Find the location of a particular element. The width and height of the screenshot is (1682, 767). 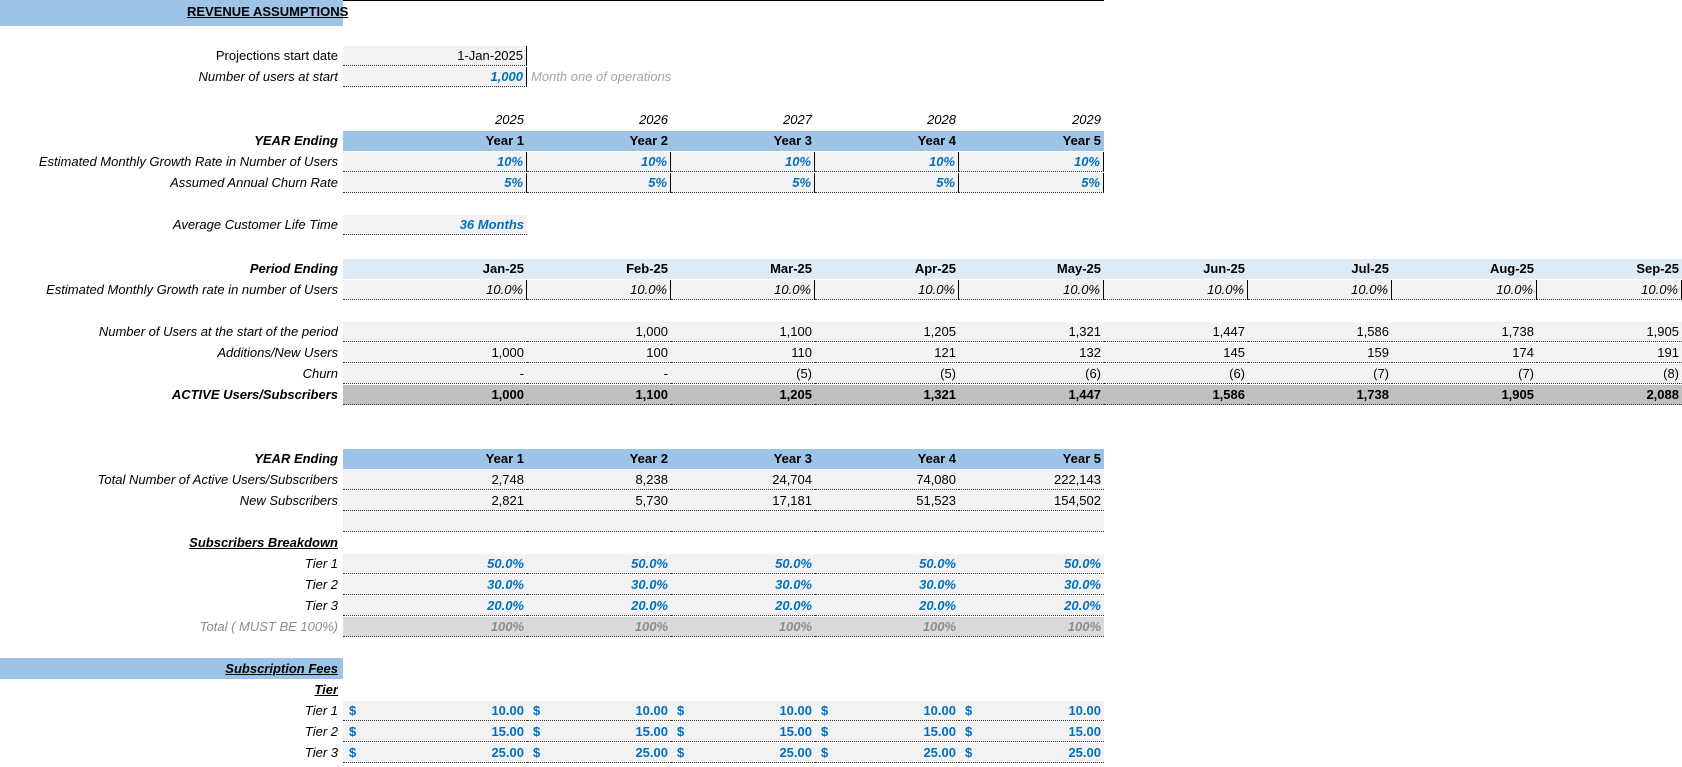

title-banner is located at coordinates (171, 13).